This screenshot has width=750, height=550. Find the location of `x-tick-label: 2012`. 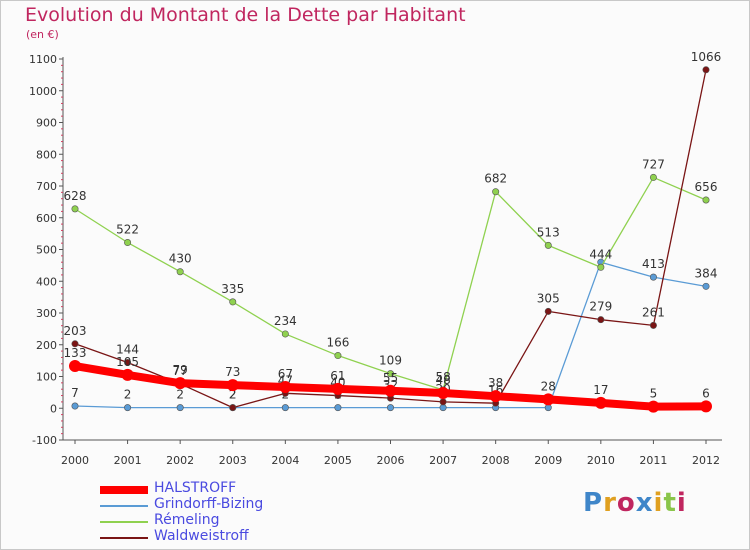

x-tick-label: 2012 is located at coordinates (706, 460).